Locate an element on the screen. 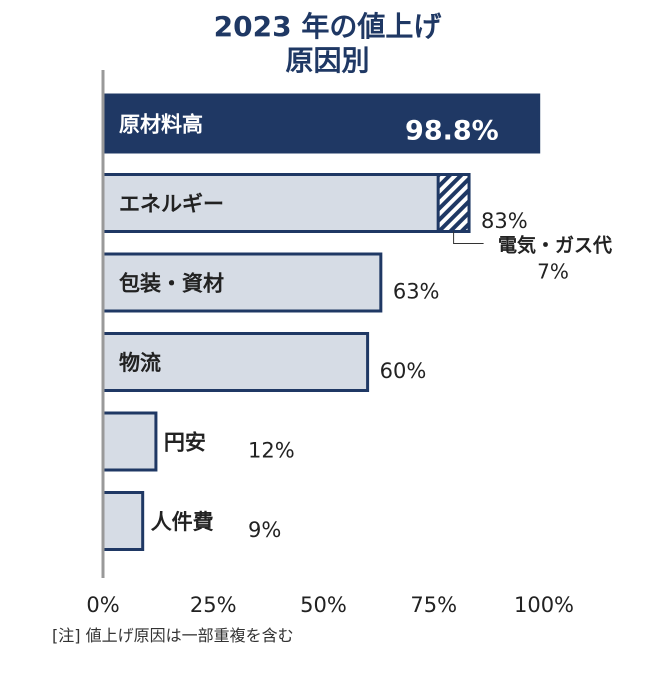  value-label-5: 12% is located at coordinates (271, 451).